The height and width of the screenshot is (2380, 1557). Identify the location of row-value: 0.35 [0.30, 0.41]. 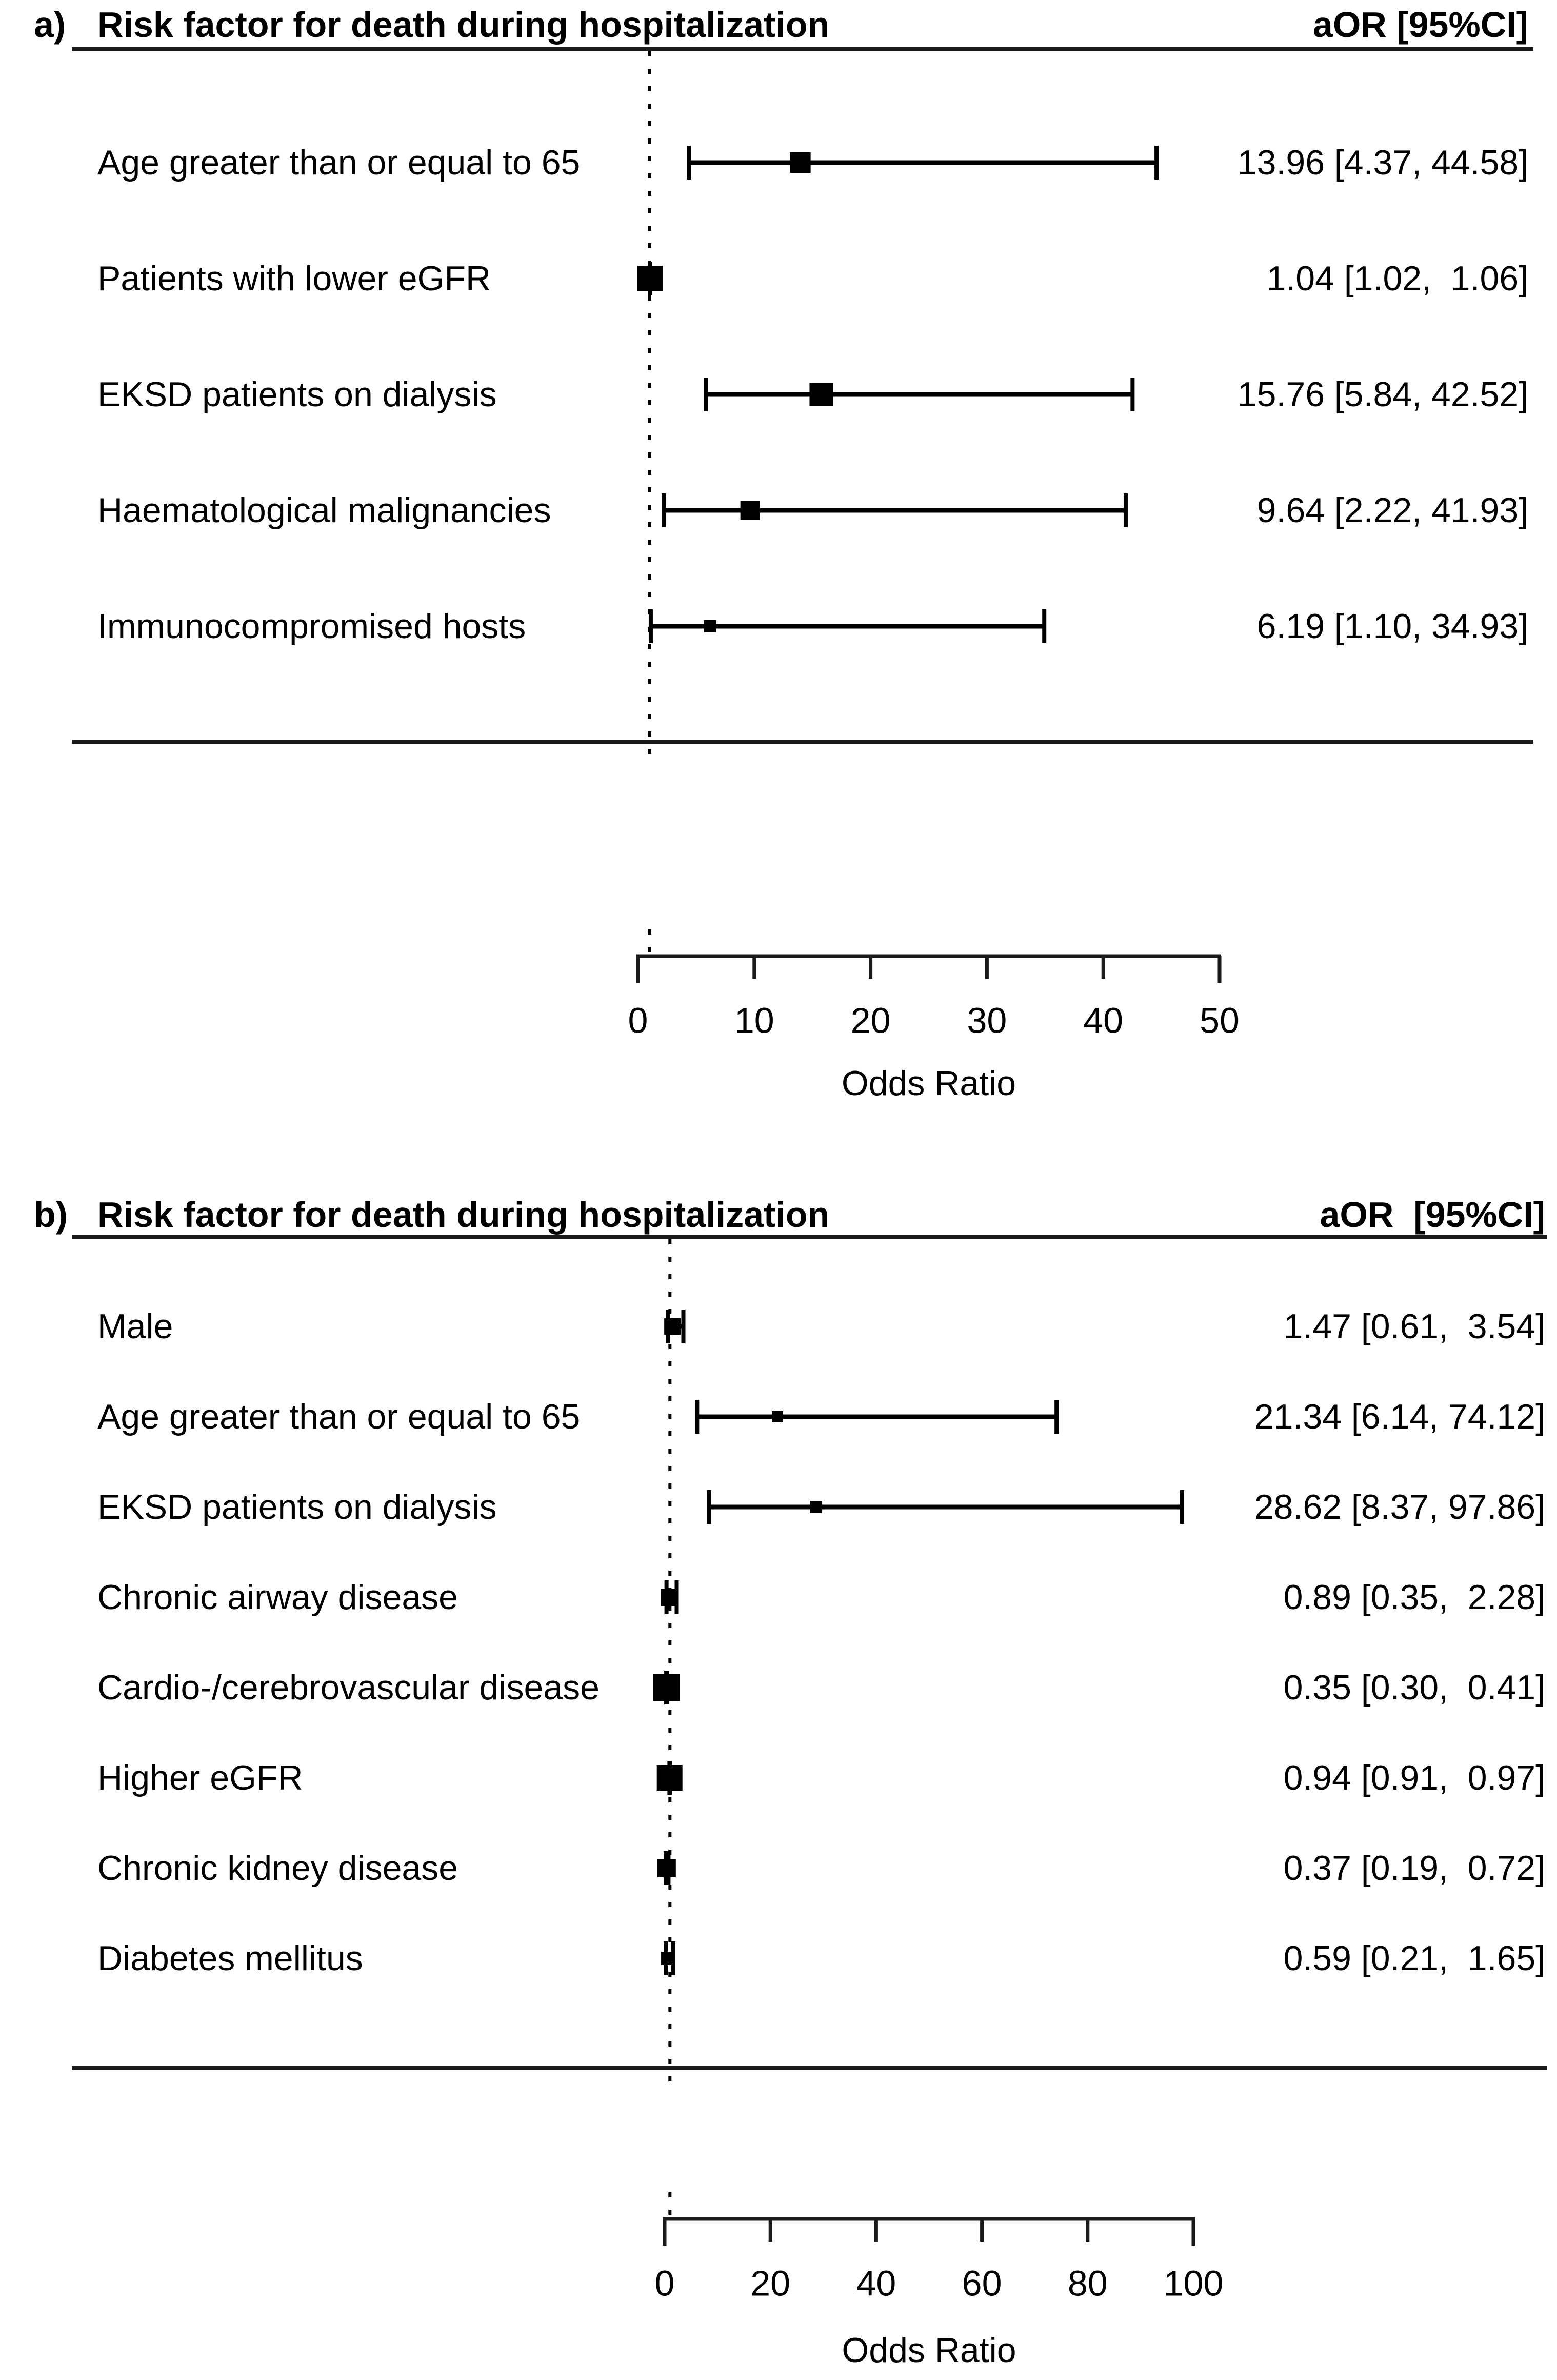
(1414, 1687).